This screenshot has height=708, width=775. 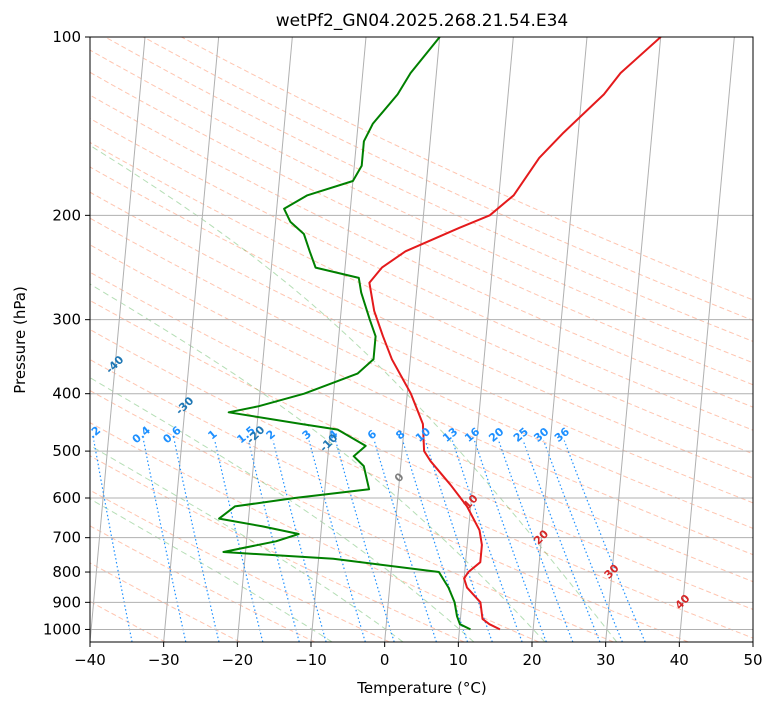 I want to click on x-tick-label: −20, so click(x=237, y=660).